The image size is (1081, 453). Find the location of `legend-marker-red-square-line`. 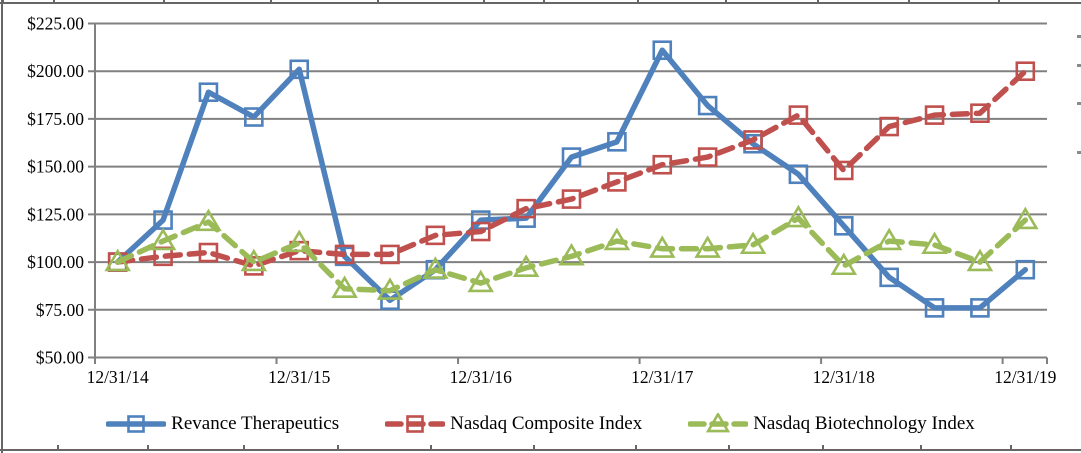

legend-marker-red-square-line is located at coordinates (415, 424).